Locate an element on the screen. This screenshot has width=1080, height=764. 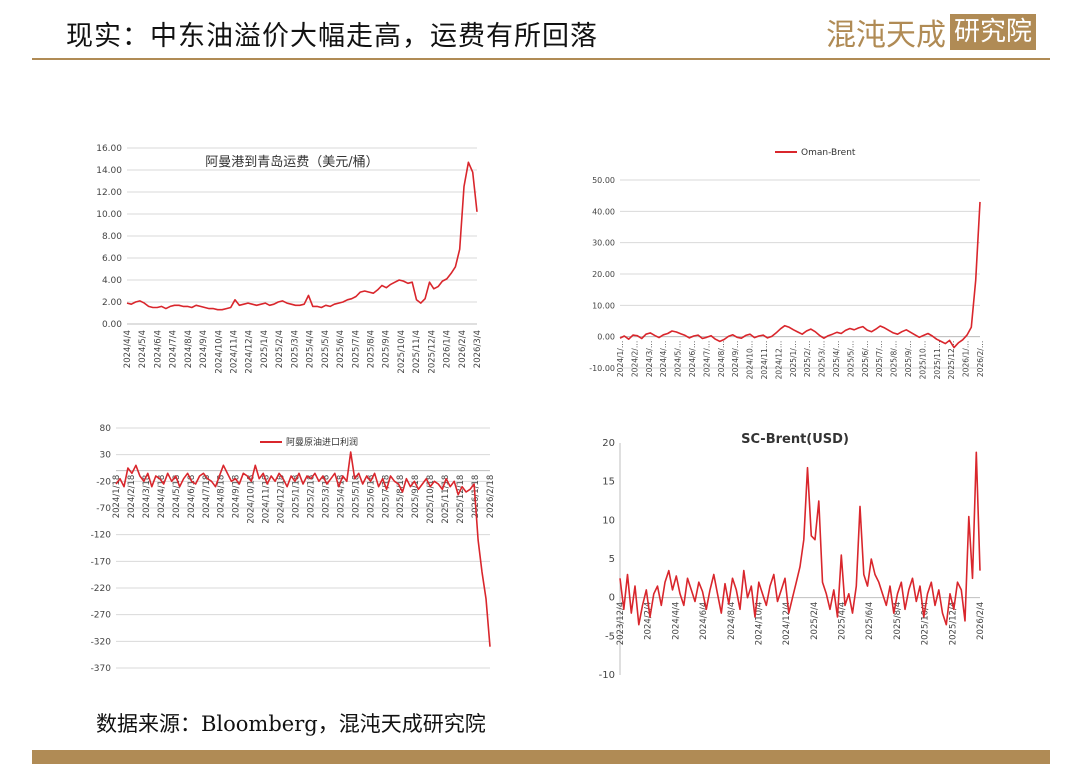
y-tick-label: 20 is located at coordinates (608, 443).